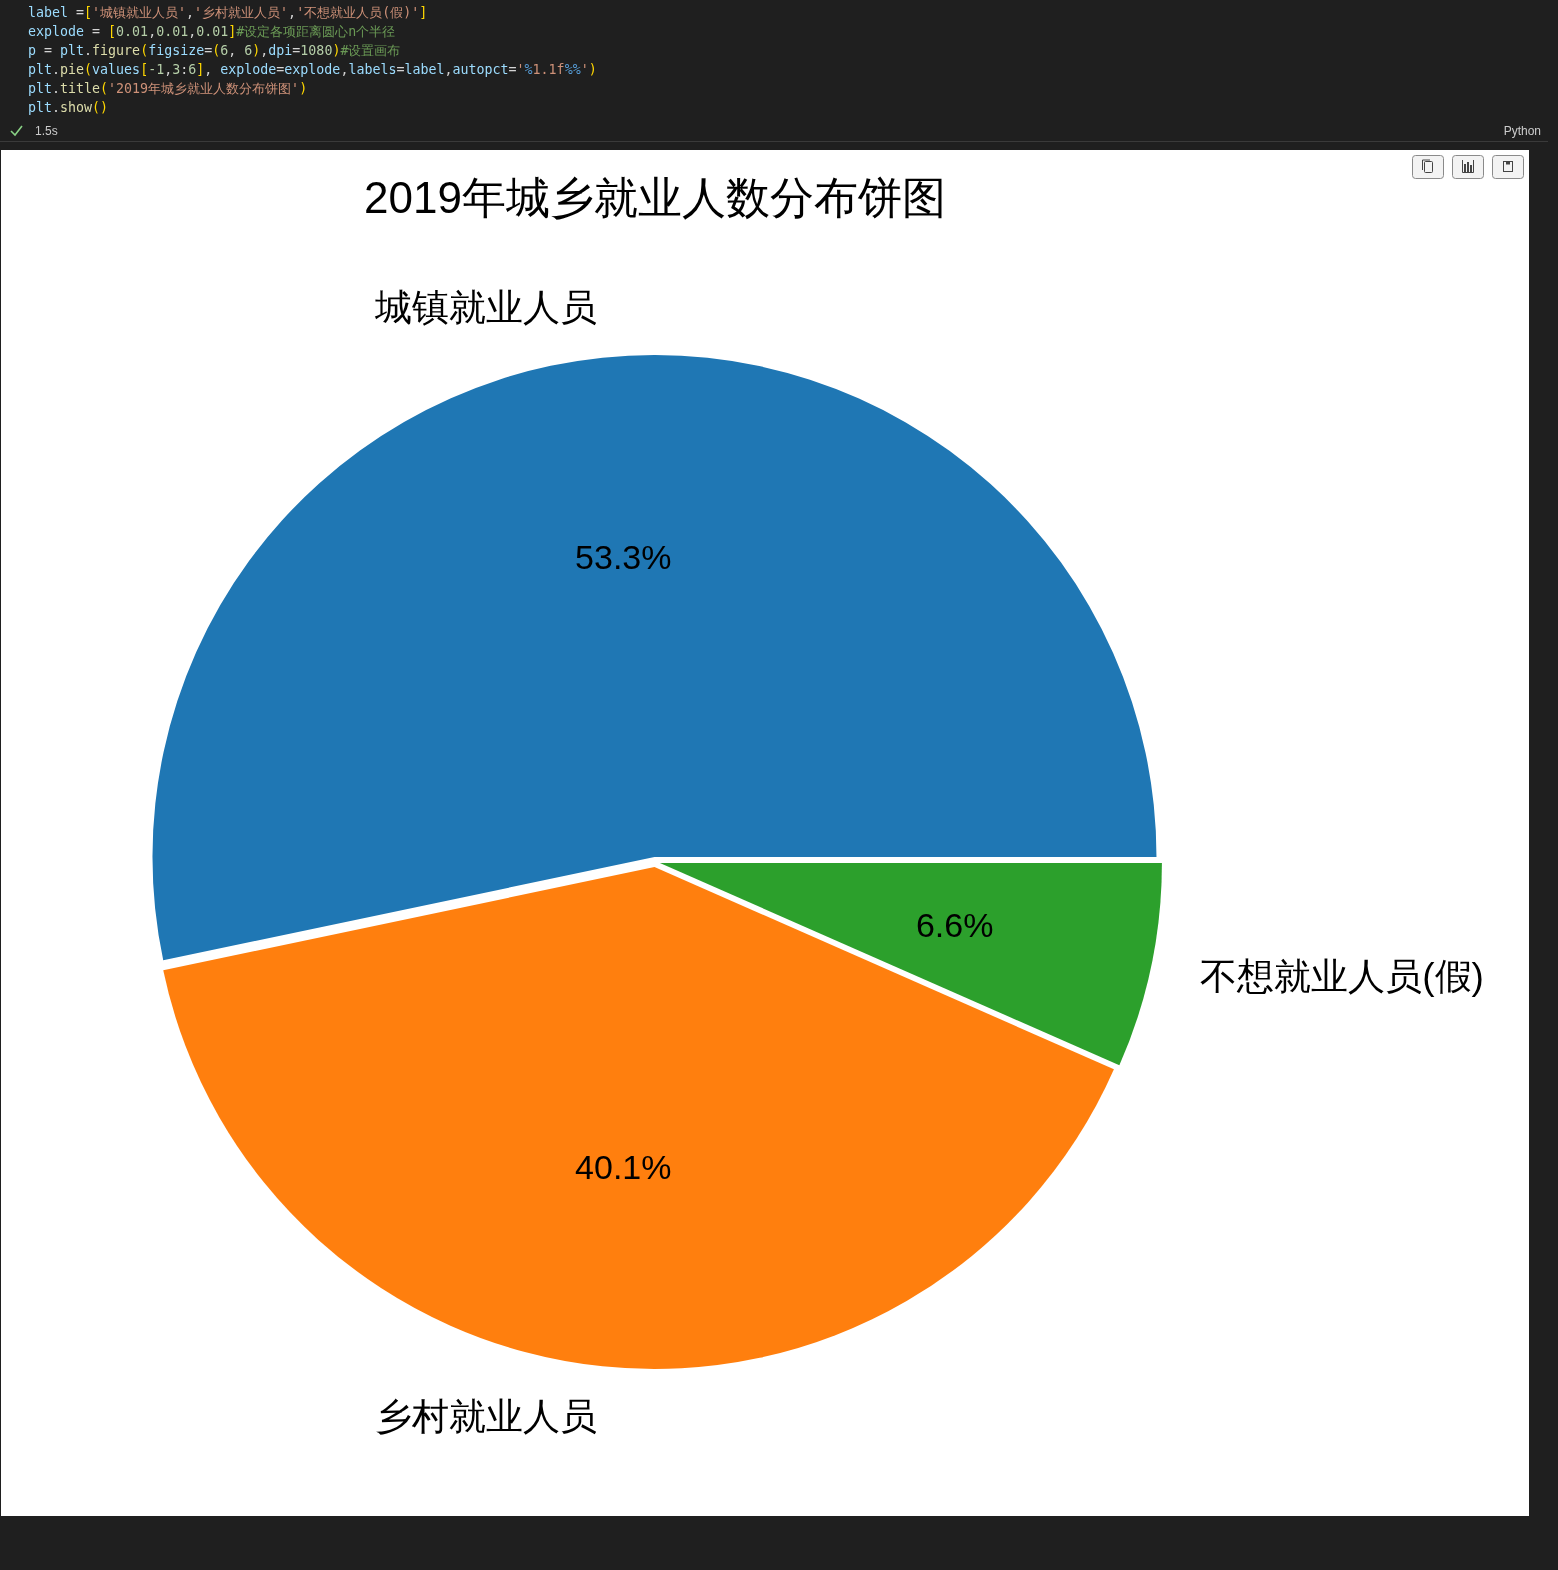 The width and height of the screenshot is (1558, 1570). What do you see at coordinates (1522, 131) in the screenshot?
I see `text: Python` at bounding box center [1522, 131].